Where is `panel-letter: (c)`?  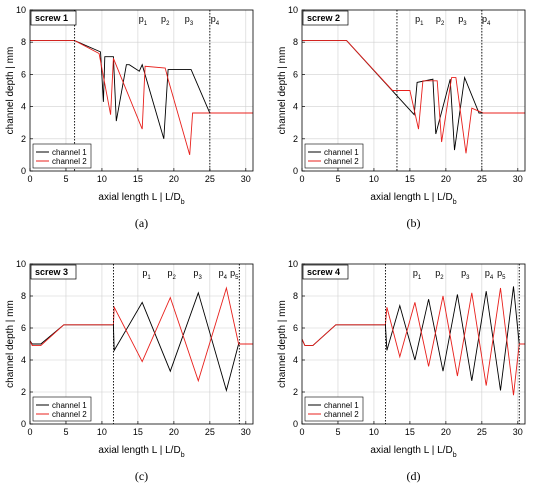 panel-letter: (c) is located at coordinates (141, 476).